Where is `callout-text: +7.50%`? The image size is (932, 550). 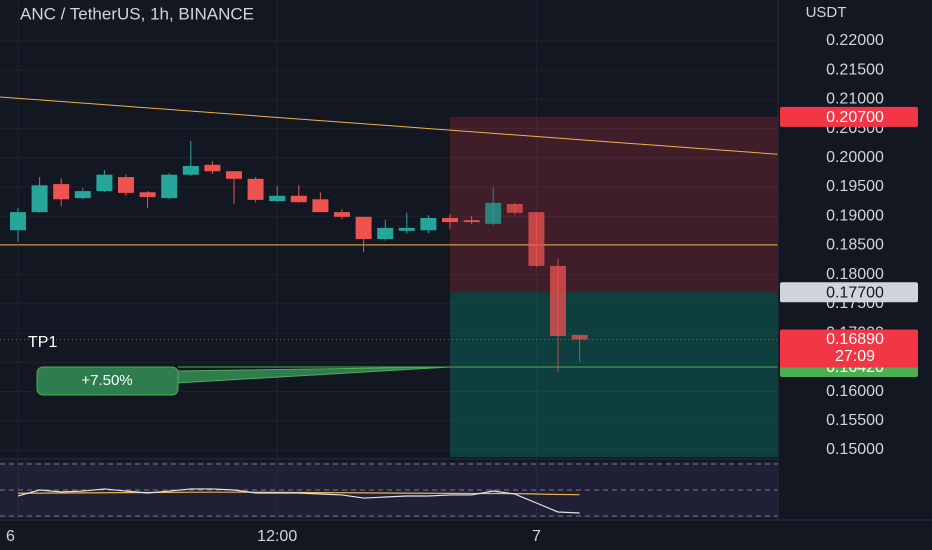
callout-text: +7.50% is located at coordinates (106, 380).